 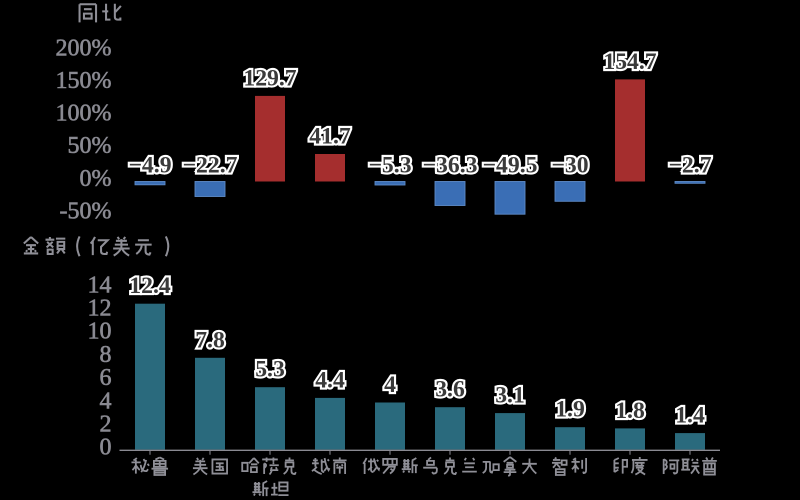 I want to click on svg-text: 200%, so click(x=84, y=49).